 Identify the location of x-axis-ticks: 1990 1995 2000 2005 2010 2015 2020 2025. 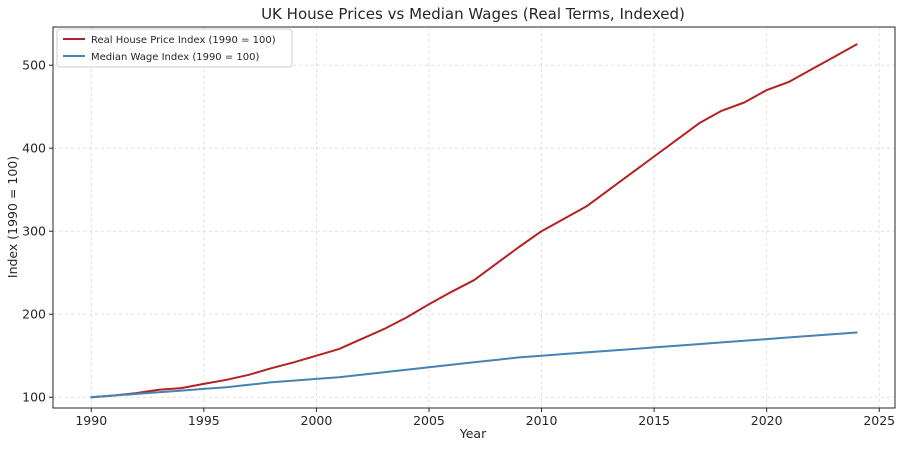
(485, 418).